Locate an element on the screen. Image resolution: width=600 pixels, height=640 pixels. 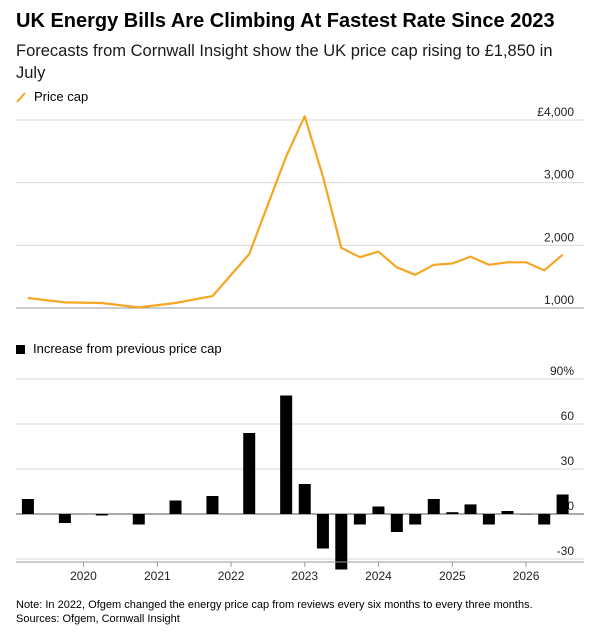
x-tick-label: 2021 is located at coordinates (157, 576).